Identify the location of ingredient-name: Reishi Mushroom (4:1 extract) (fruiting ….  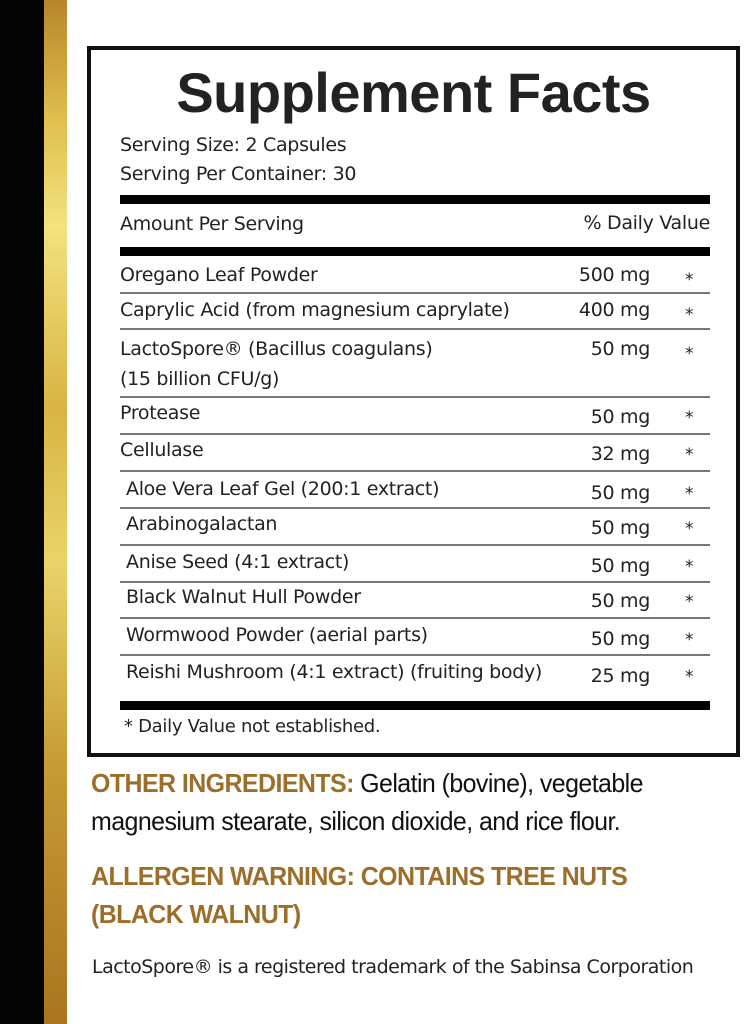
(334, 672).